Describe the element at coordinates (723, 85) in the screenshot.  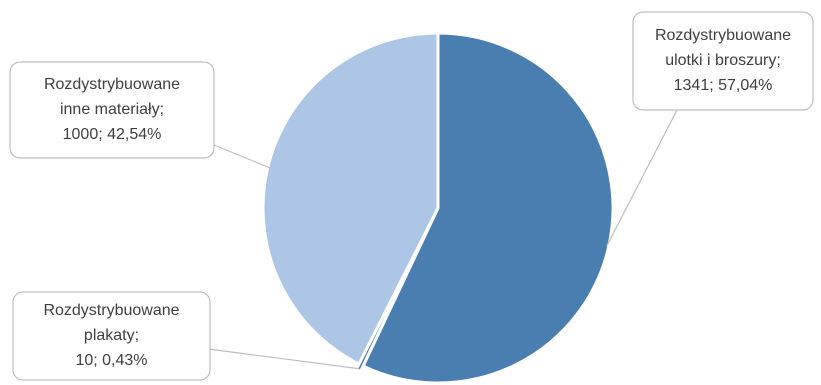
I see `data-label-text: 1341; 57,04%` at that location.